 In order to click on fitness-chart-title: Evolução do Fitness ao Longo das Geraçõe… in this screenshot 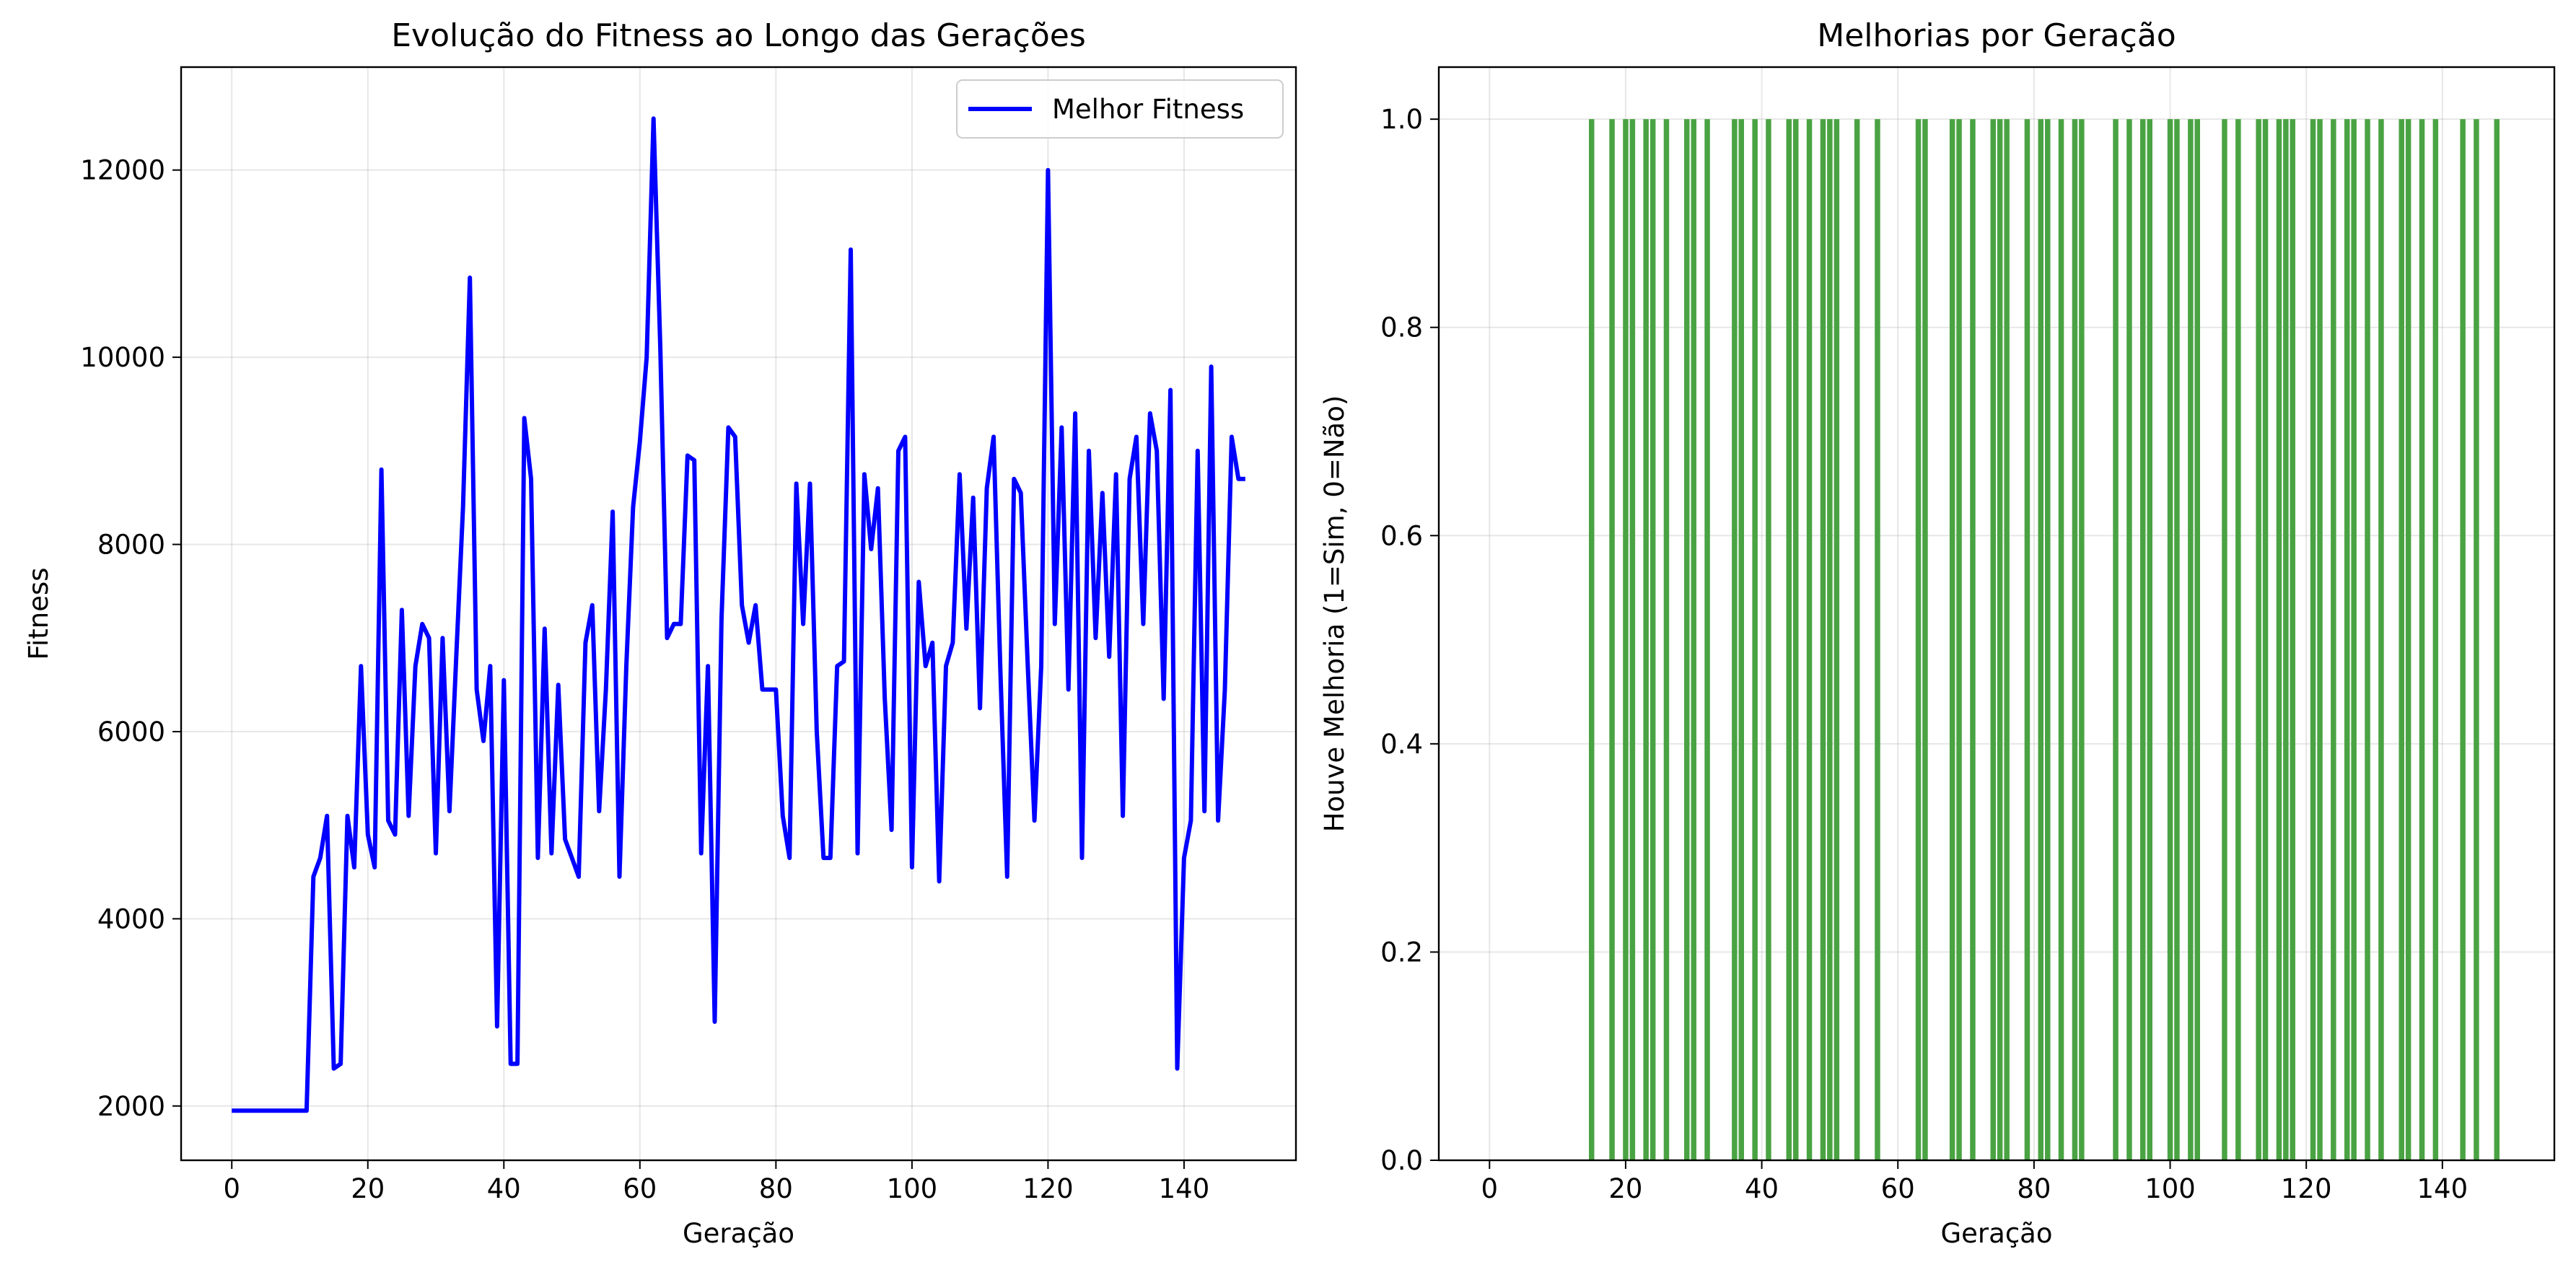, I will do `click(738, 36)`.